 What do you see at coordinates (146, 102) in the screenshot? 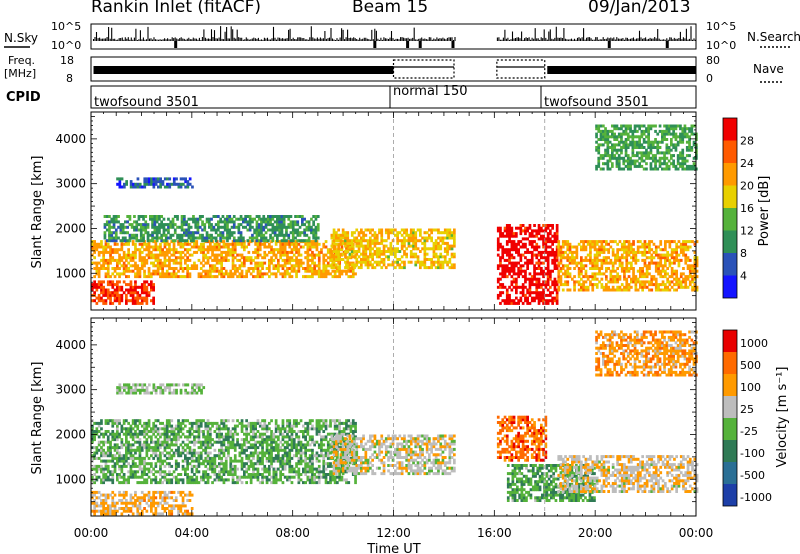
I see `cpid-mode-1: twofsound 3501` at bounding box center [146, 102].